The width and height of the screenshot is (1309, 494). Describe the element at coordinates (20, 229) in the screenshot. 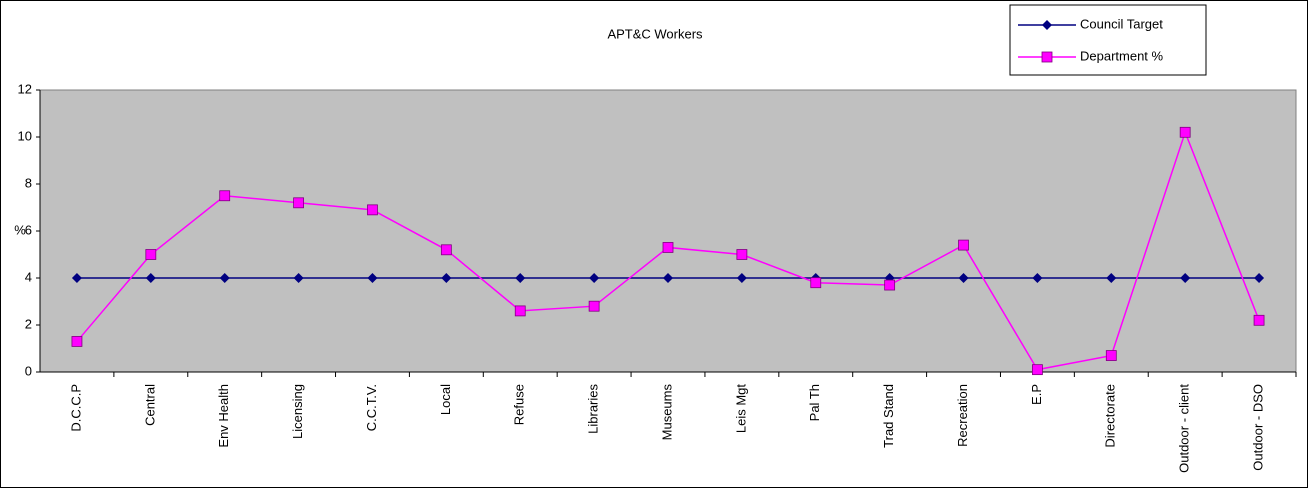

I see `y-axis-label: %` at that location.